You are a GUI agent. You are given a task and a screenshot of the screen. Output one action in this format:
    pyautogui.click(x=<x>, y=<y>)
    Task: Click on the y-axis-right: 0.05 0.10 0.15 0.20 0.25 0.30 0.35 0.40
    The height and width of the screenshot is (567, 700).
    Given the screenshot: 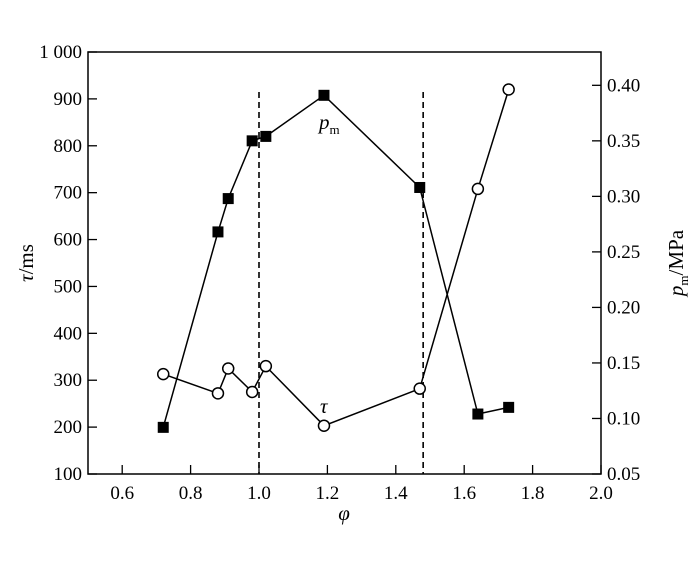 What is the action you would take?
    pyautogui.click(x=616, y=280)
    